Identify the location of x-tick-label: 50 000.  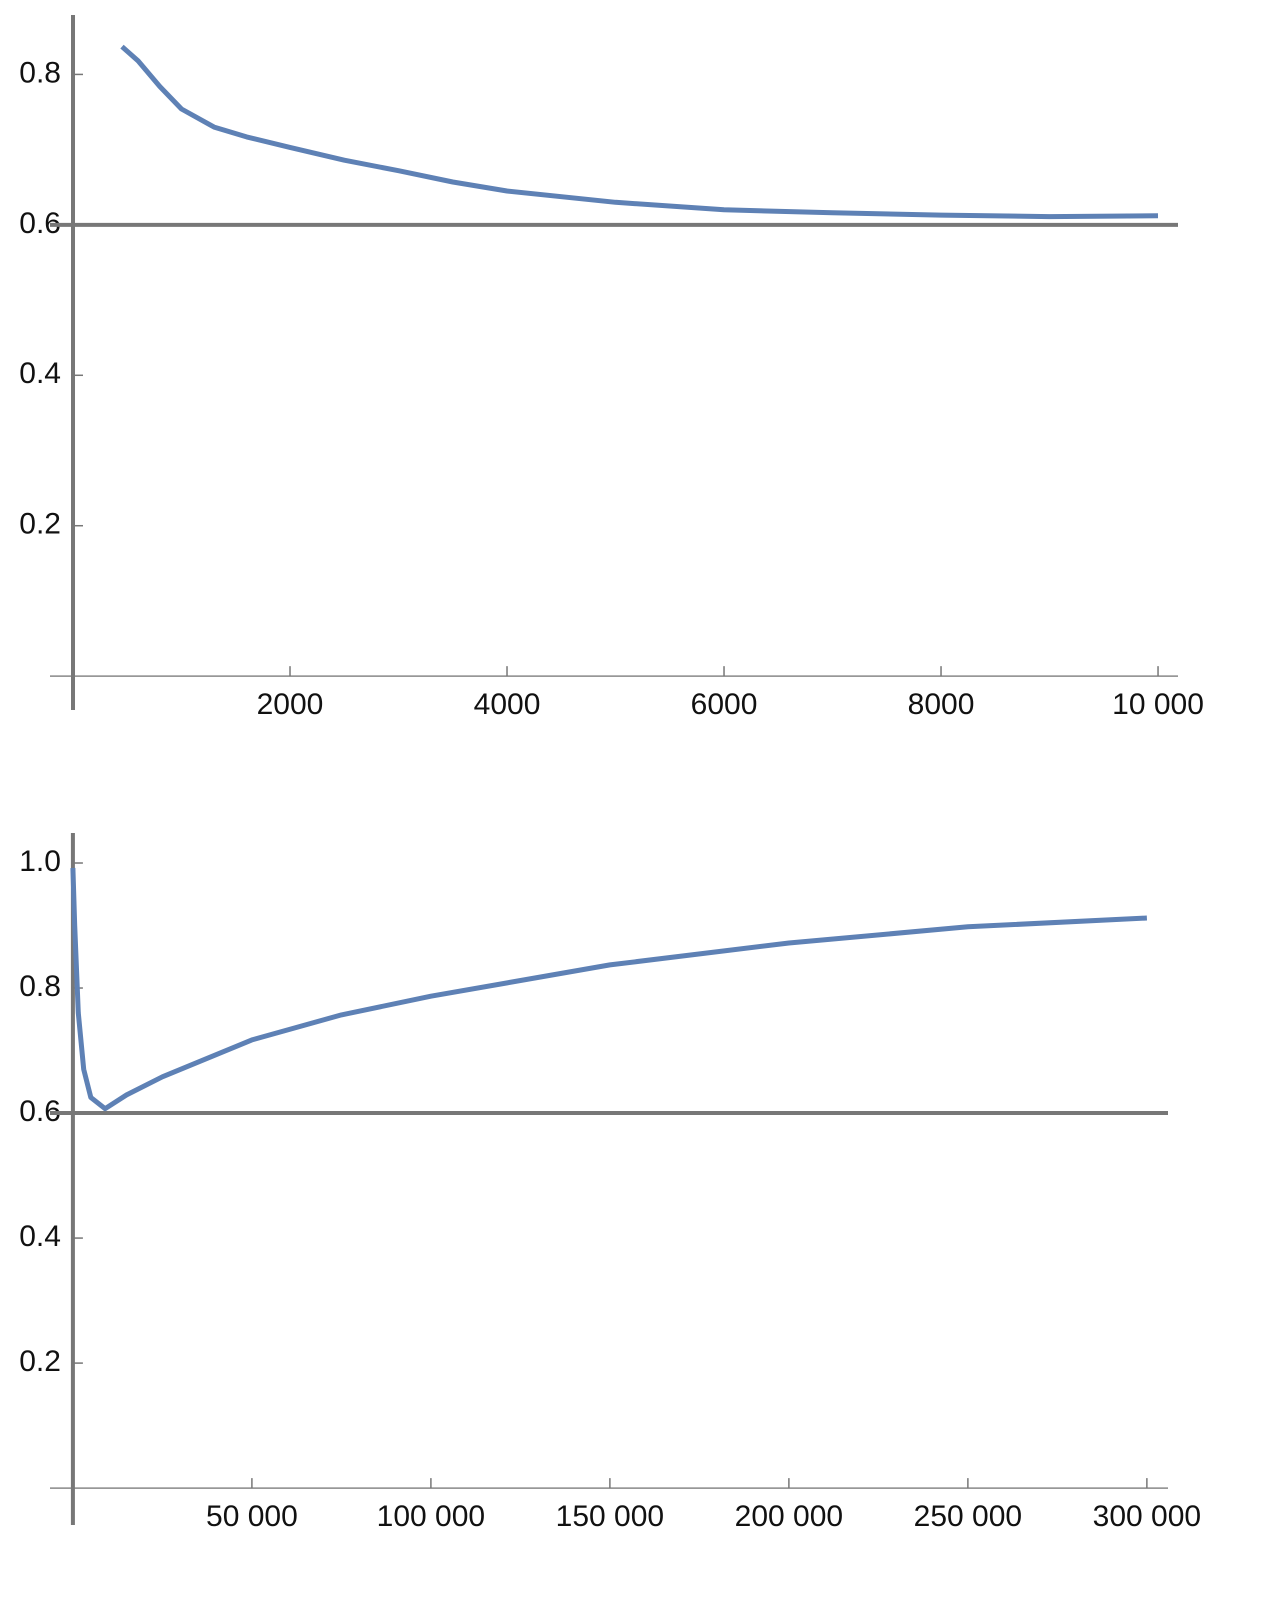
(252, 1516).